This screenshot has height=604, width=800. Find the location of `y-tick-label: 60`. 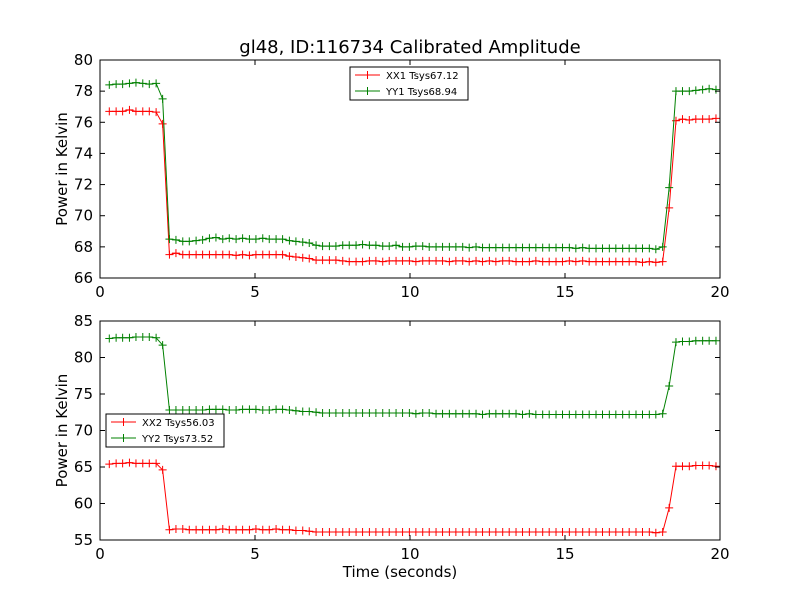

y-tick-label: 60 is located at coordinates (83, 504).